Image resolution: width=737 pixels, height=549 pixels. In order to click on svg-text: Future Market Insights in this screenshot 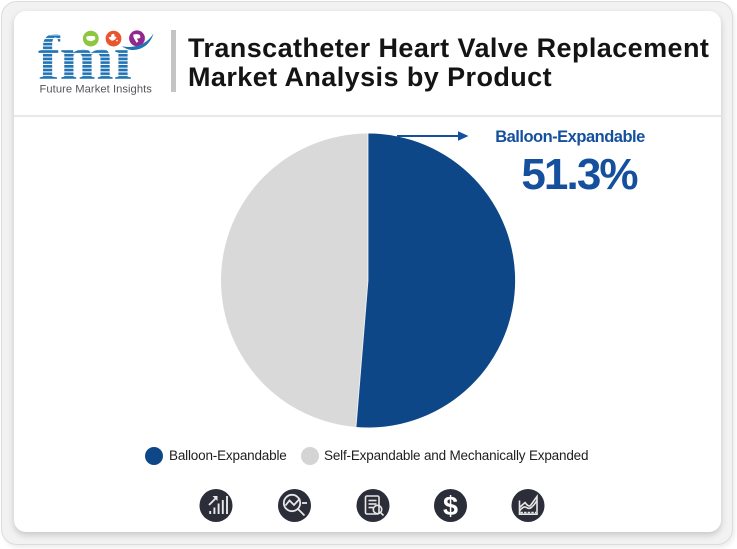, I will do `click(96, 90)`.